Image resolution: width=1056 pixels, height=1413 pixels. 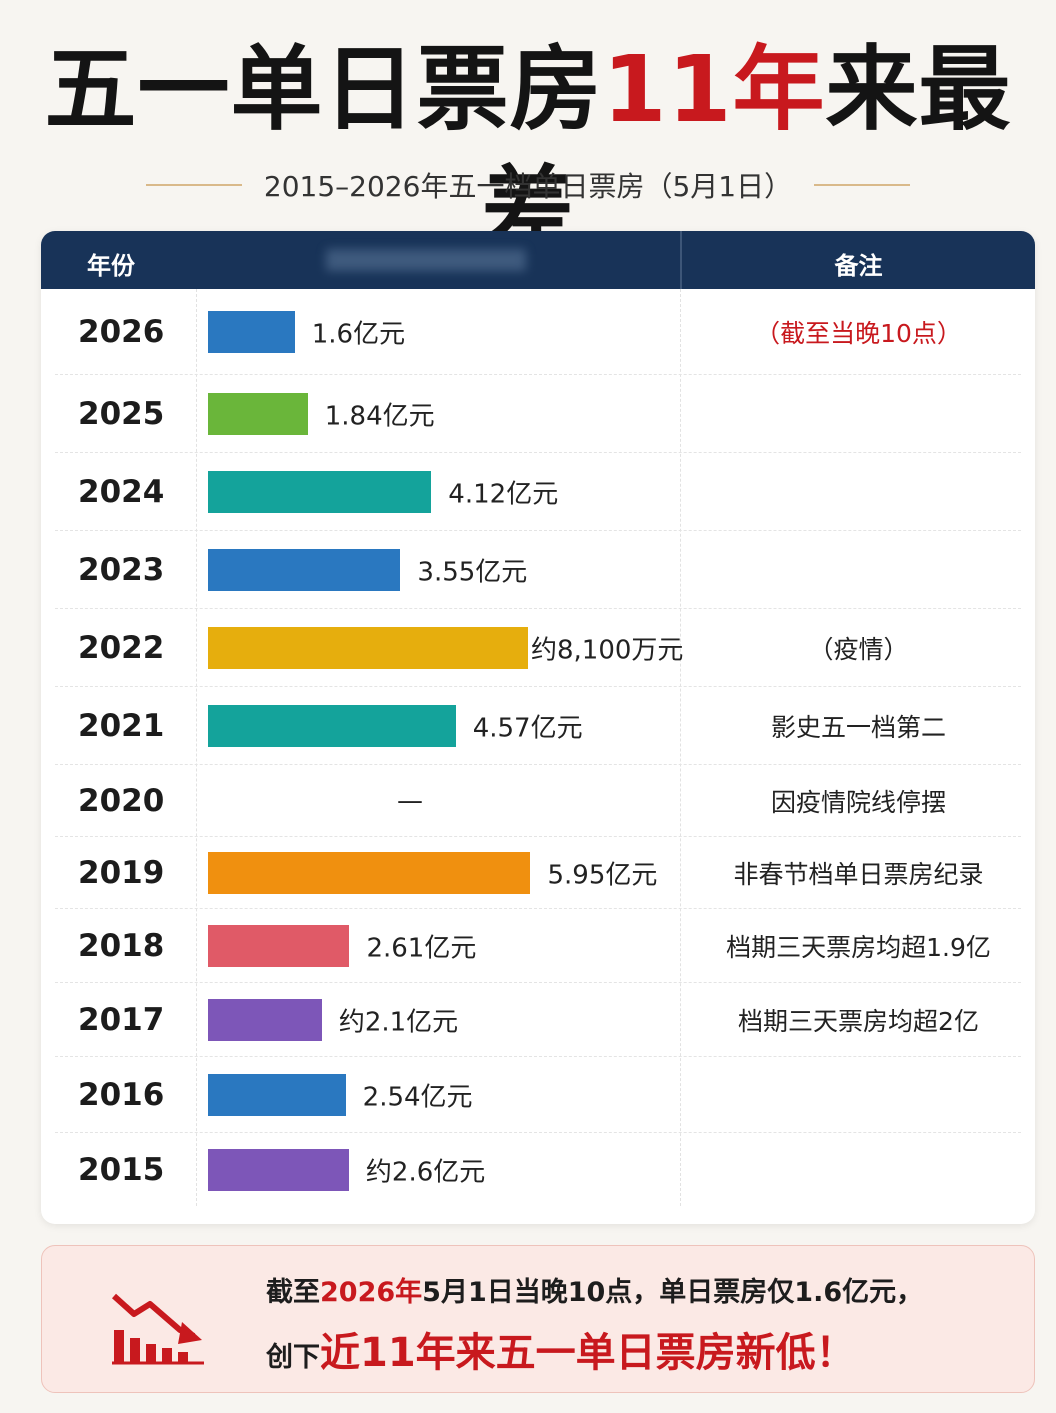 What do you see at coordinates (121, 873) in the screenshot?
I see `year-label: 2019` at bounding box center [121, 873].